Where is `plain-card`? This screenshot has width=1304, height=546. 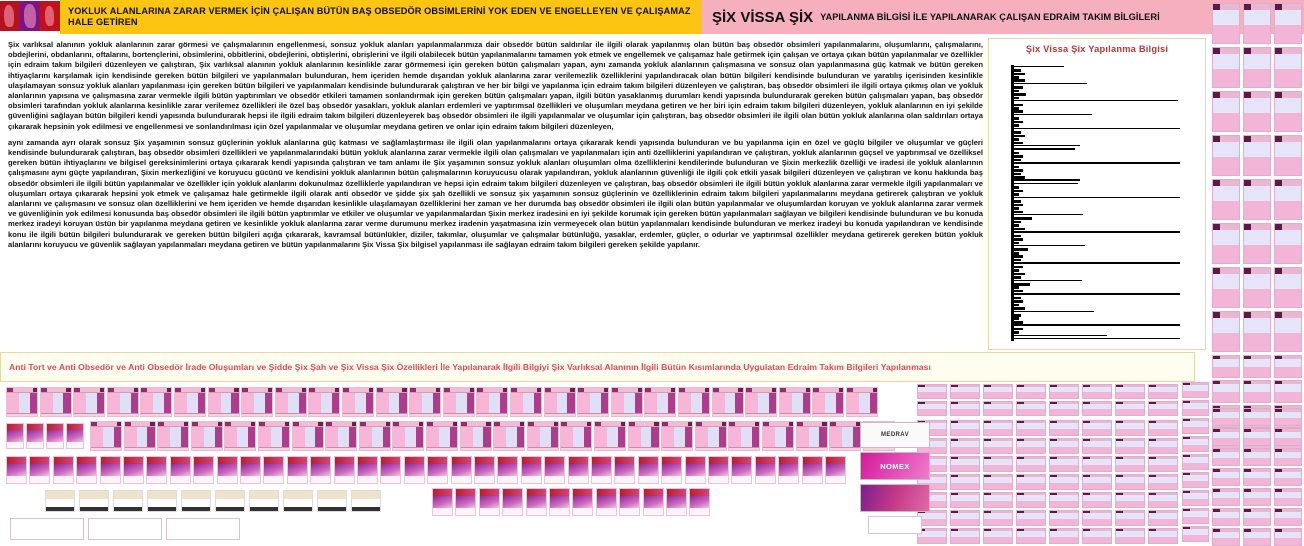 plain-card is located at coordinates (895, 525).